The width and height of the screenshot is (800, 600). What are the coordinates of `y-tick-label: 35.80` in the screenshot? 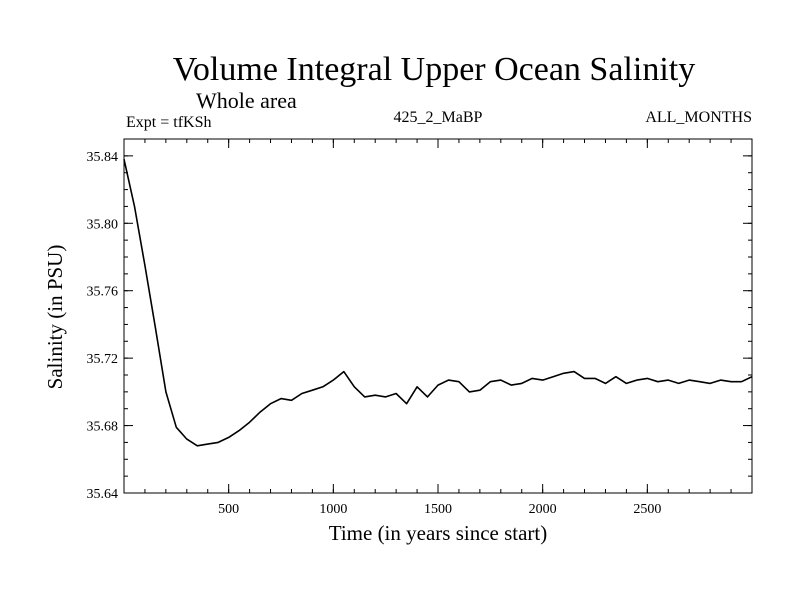 It's located at (103, 224).